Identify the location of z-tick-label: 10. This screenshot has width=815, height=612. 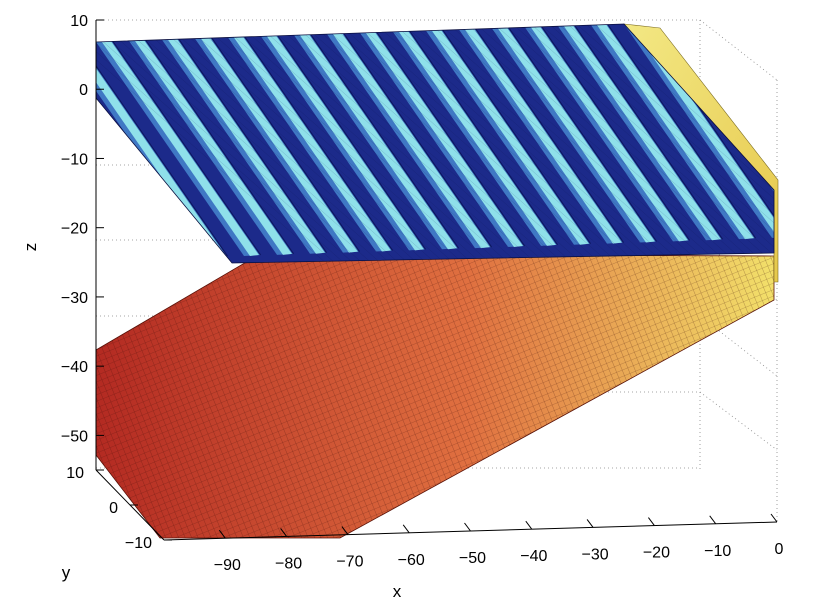
(79, 21).